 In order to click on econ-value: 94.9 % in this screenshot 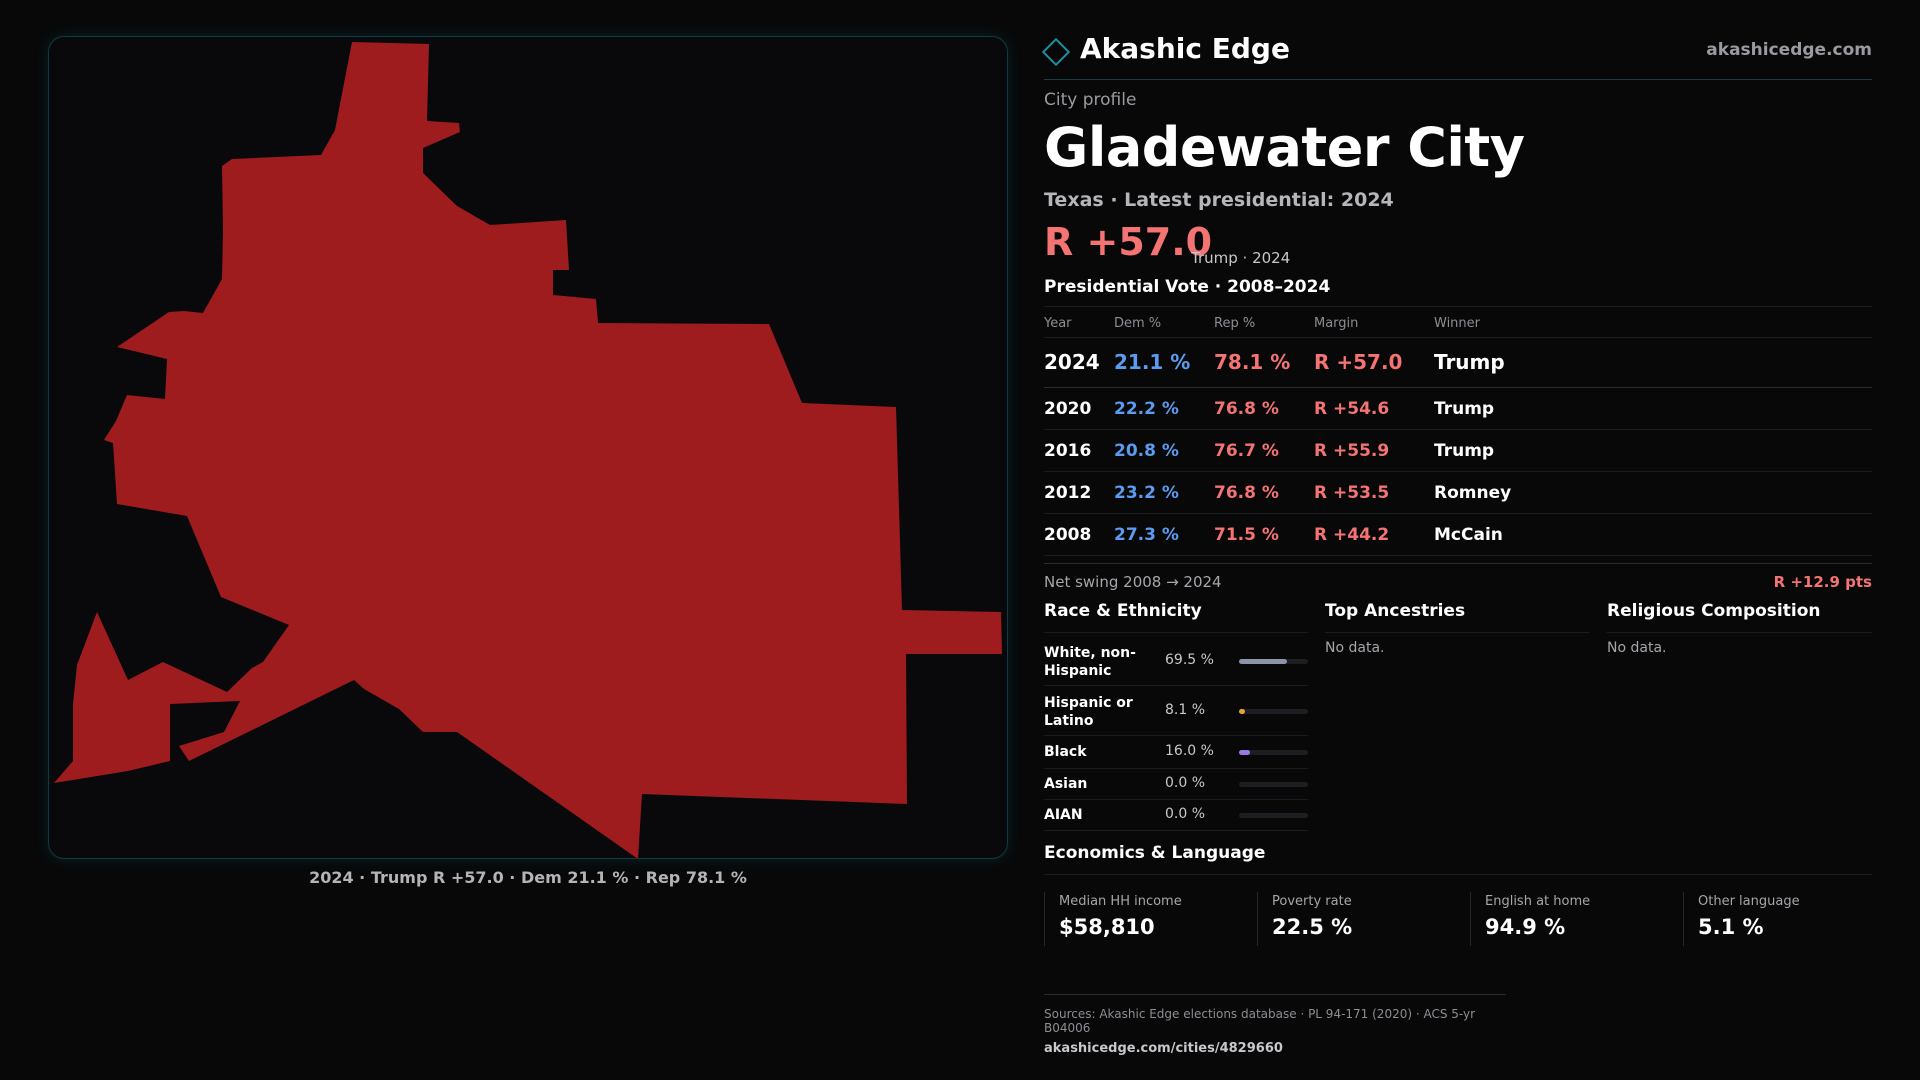, I will do `click(1525, 927)`.